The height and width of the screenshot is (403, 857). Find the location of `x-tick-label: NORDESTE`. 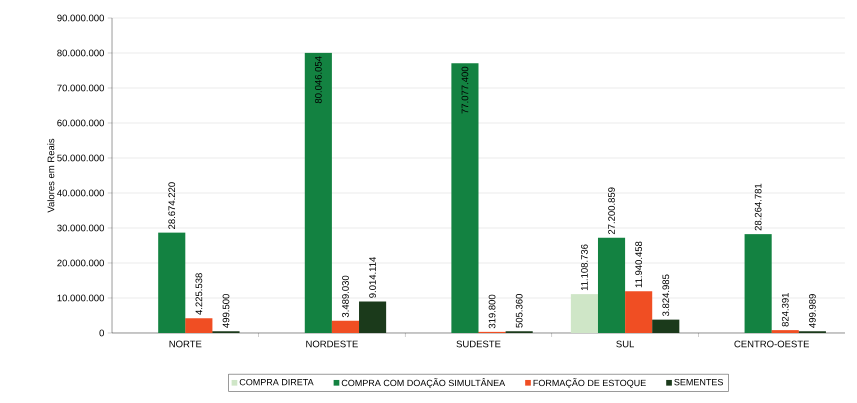

x-tick-label: NORDESTE is located at coordinates (332, 344).